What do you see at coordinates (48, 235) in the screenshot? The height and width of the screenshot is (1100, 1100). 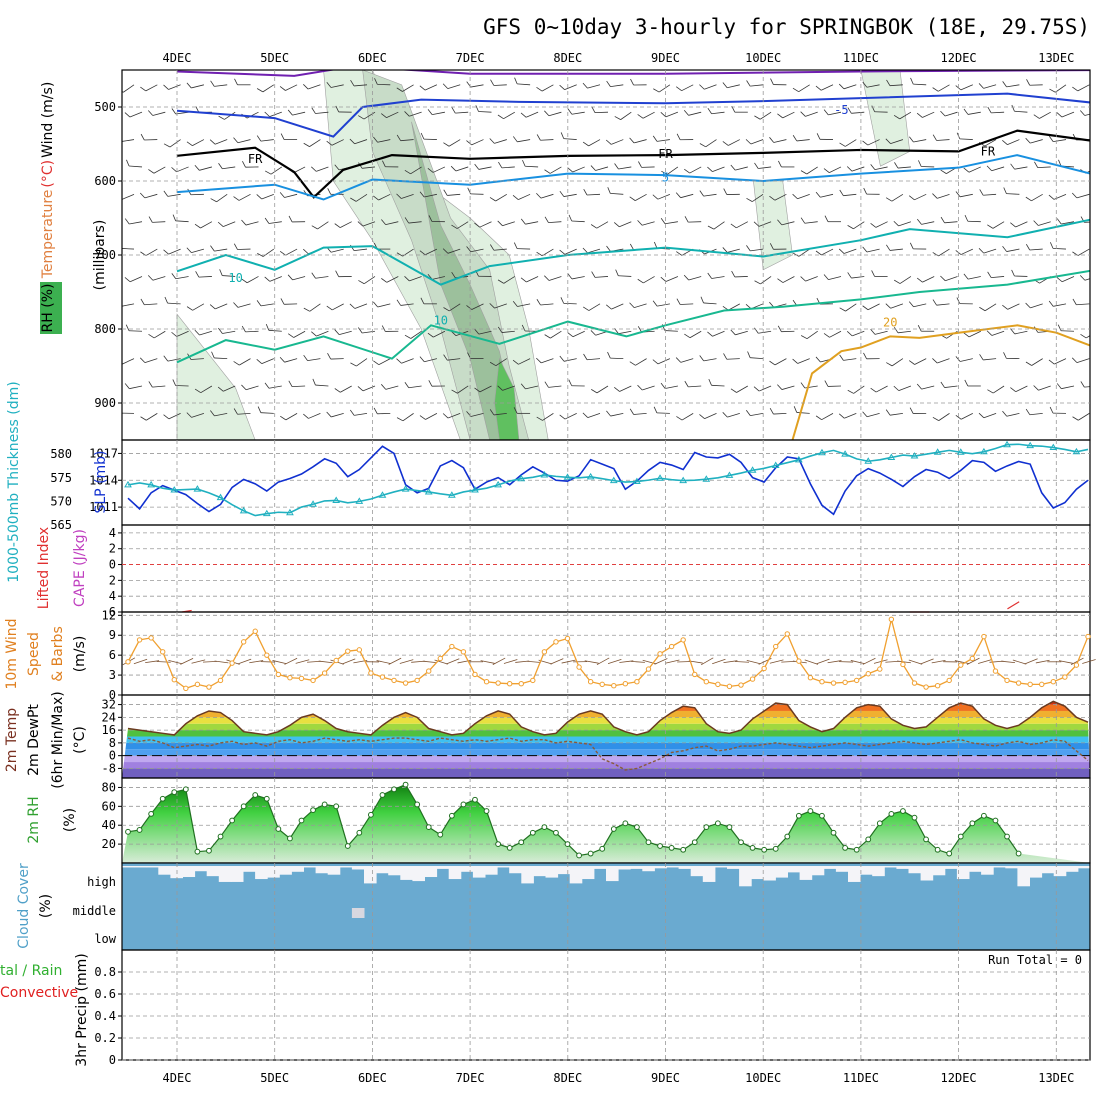 I see `upper-air-legend-part: Temperature` at bounding box center [48, 235].